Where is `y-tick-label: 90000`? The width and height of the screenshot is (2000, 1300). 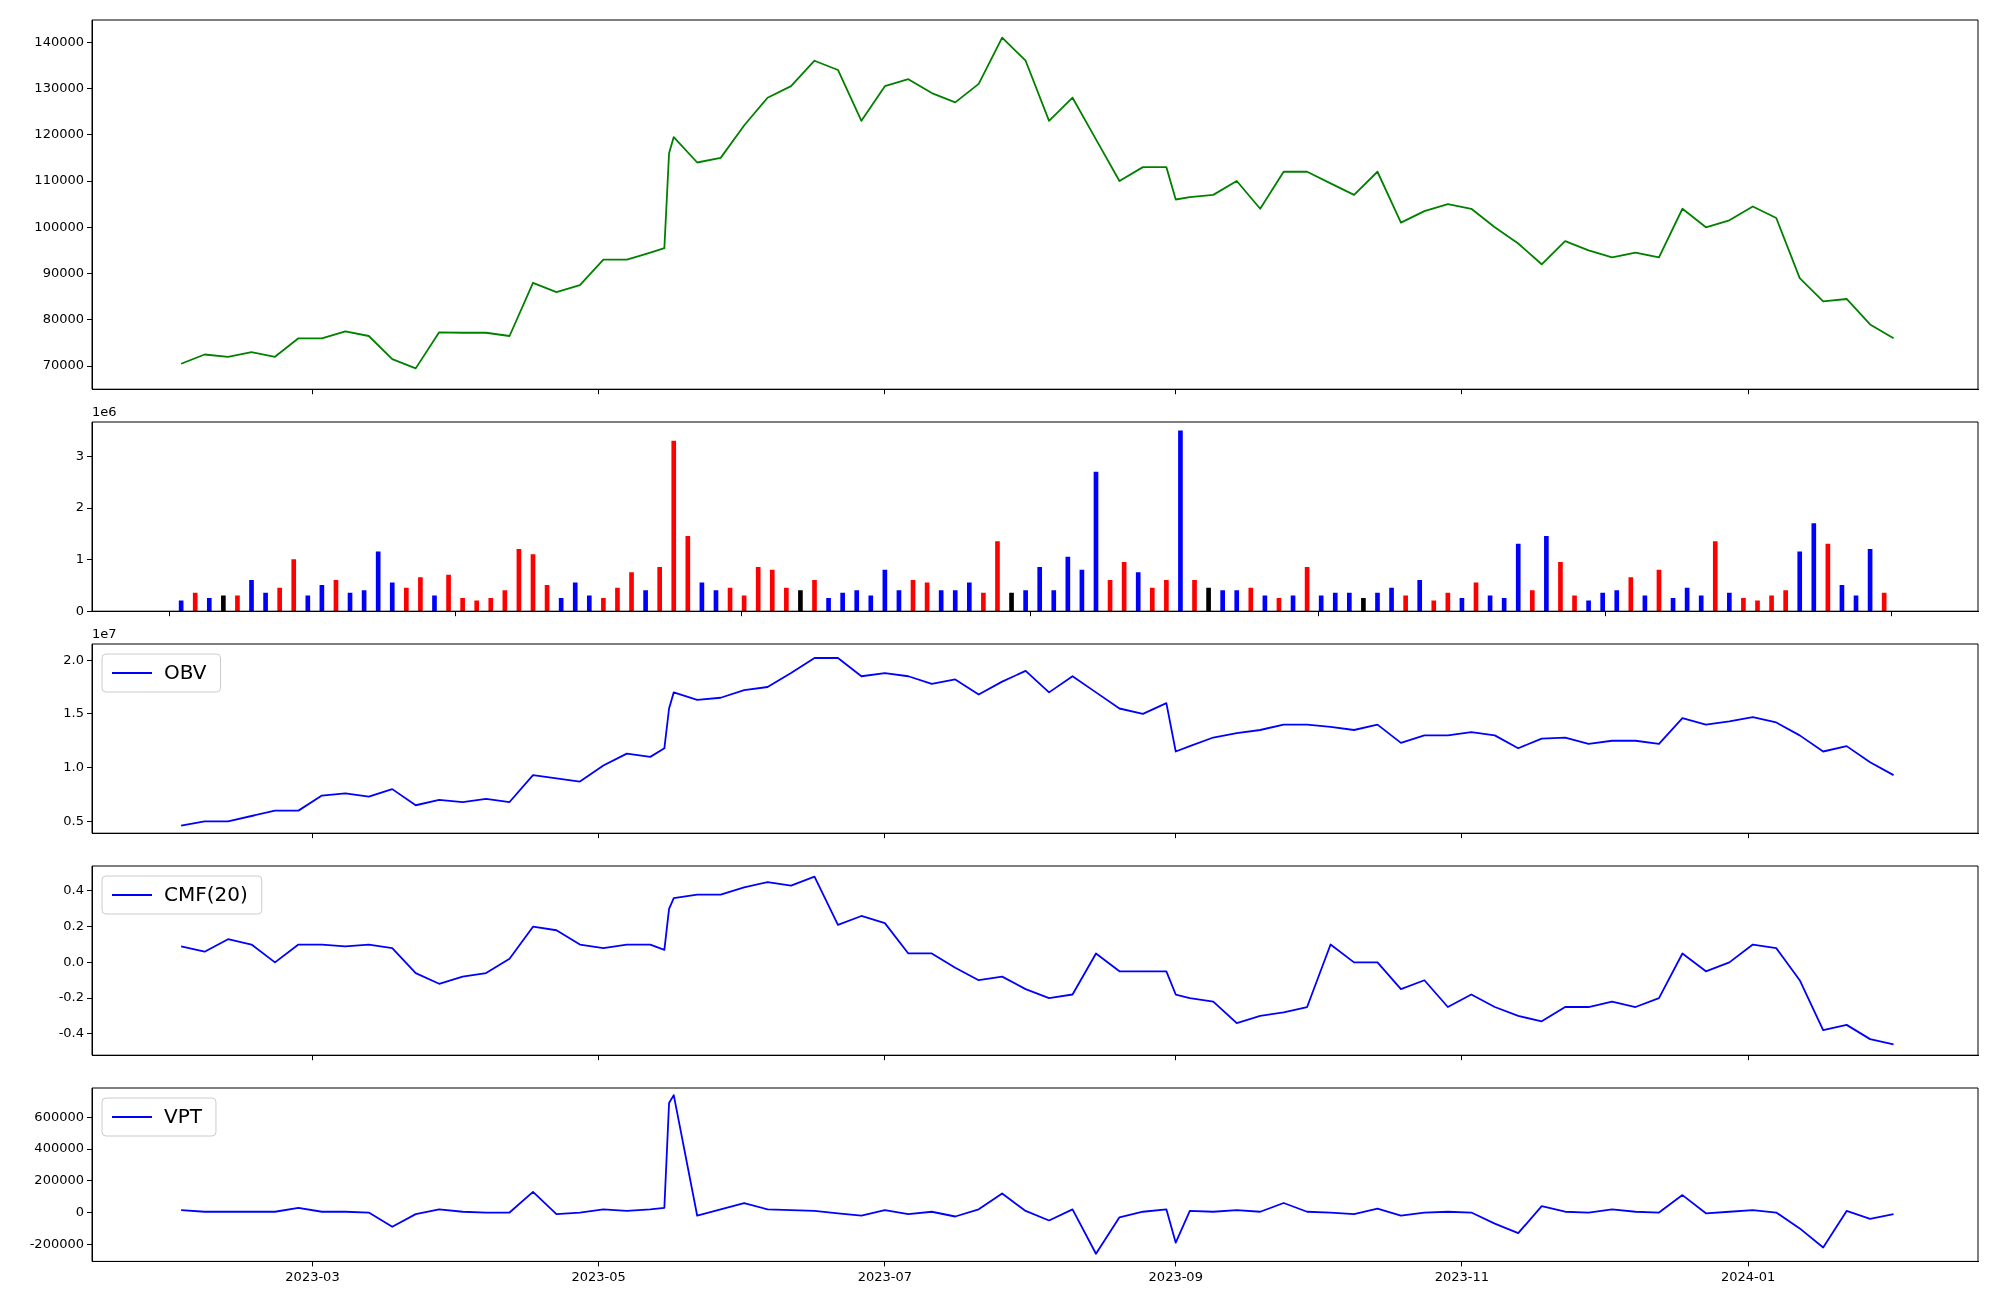
y-tick-label: 90000 is located at coordinates (63, 272).